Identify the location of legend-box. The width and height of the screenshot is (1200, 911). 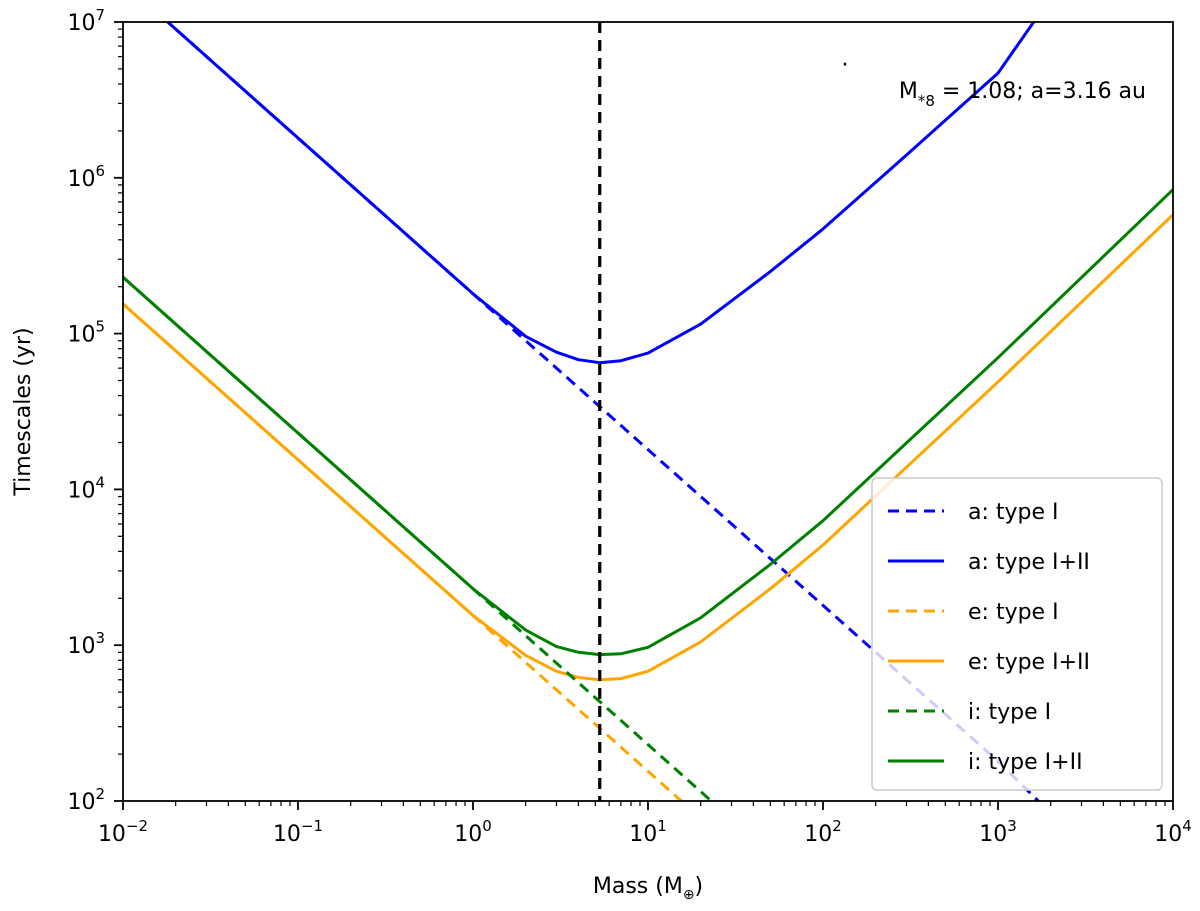
(1017, 634).